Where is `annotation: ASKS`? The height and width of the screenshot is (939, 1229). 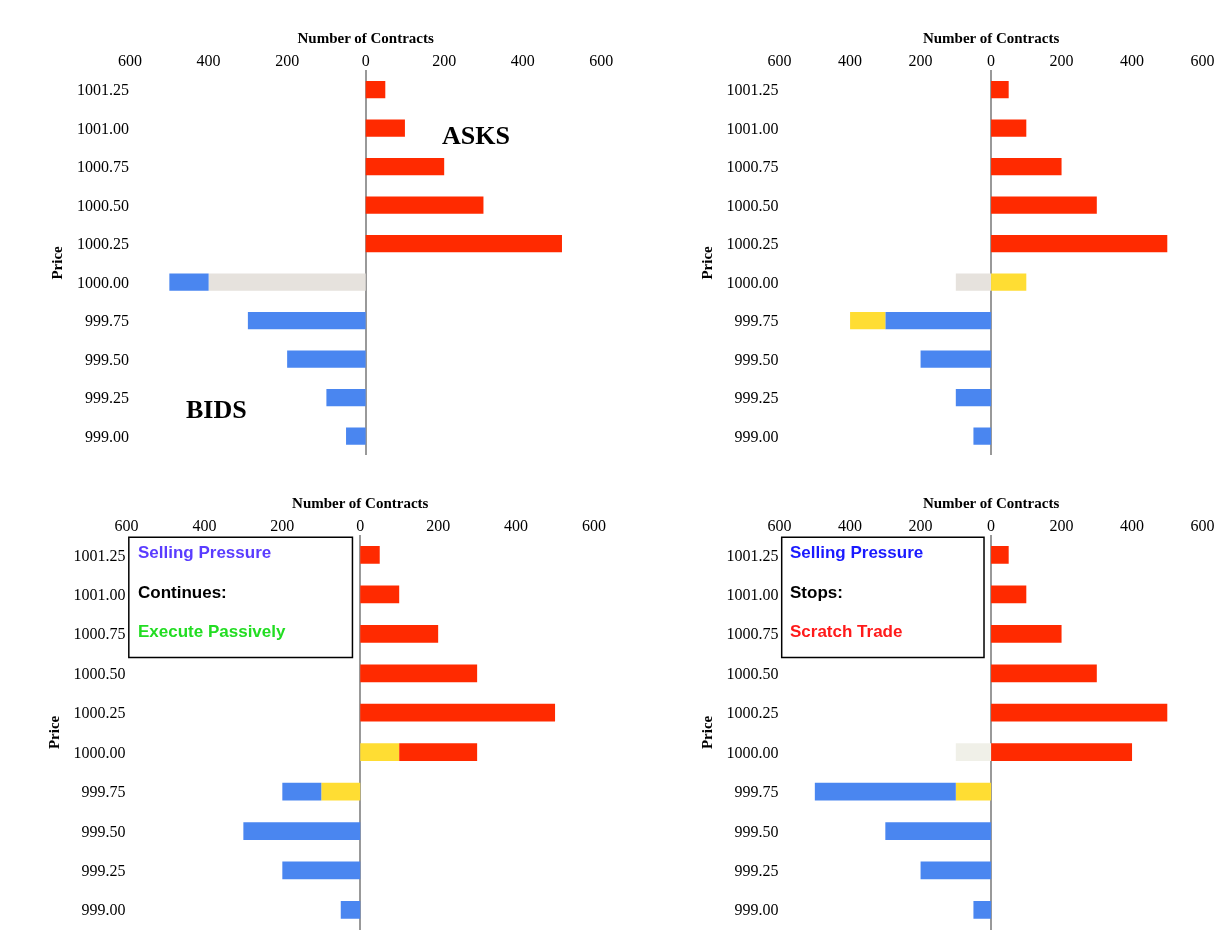
annotation: ASKS is located at coordinates (476, 135).